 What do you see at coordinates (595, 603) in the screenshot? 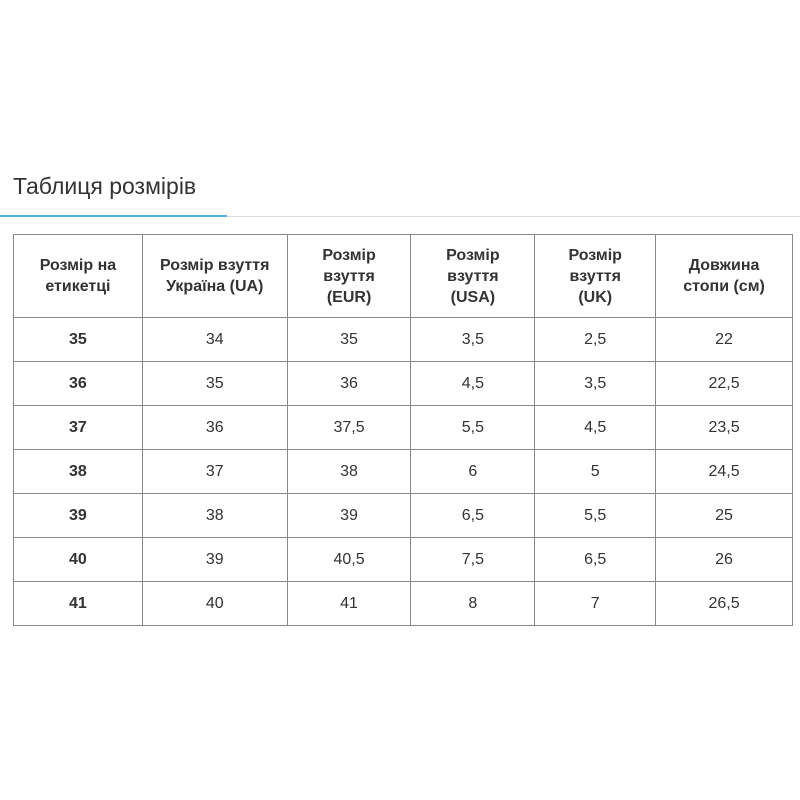
I see `table-cell: 7` at bounding box center [595, 603].